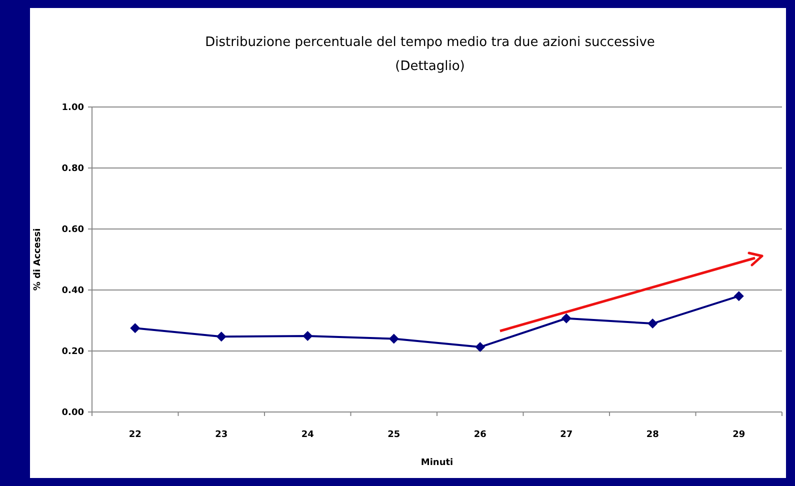 The image size is (795, 486). Describe the element at coordinates (73, 230) in the screenshot. I see `y-tick-label: 0.60` at that location.